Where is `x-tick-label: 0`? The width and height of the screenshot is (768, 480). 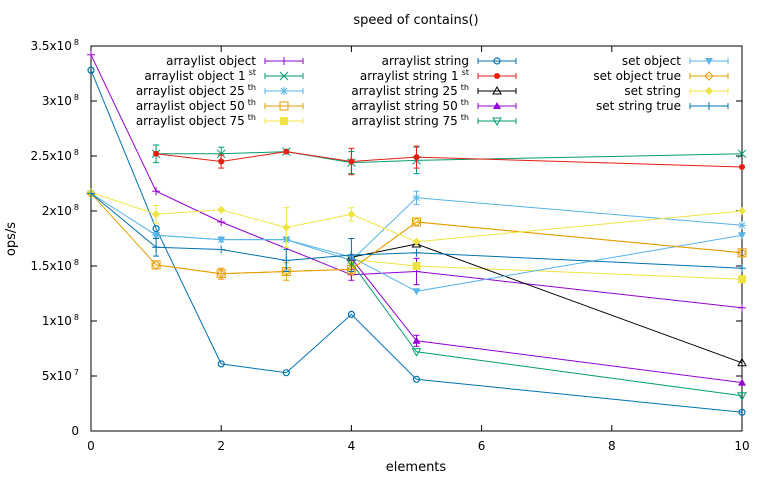 x-tick-label: 0 is located at coordinates (91, 446).